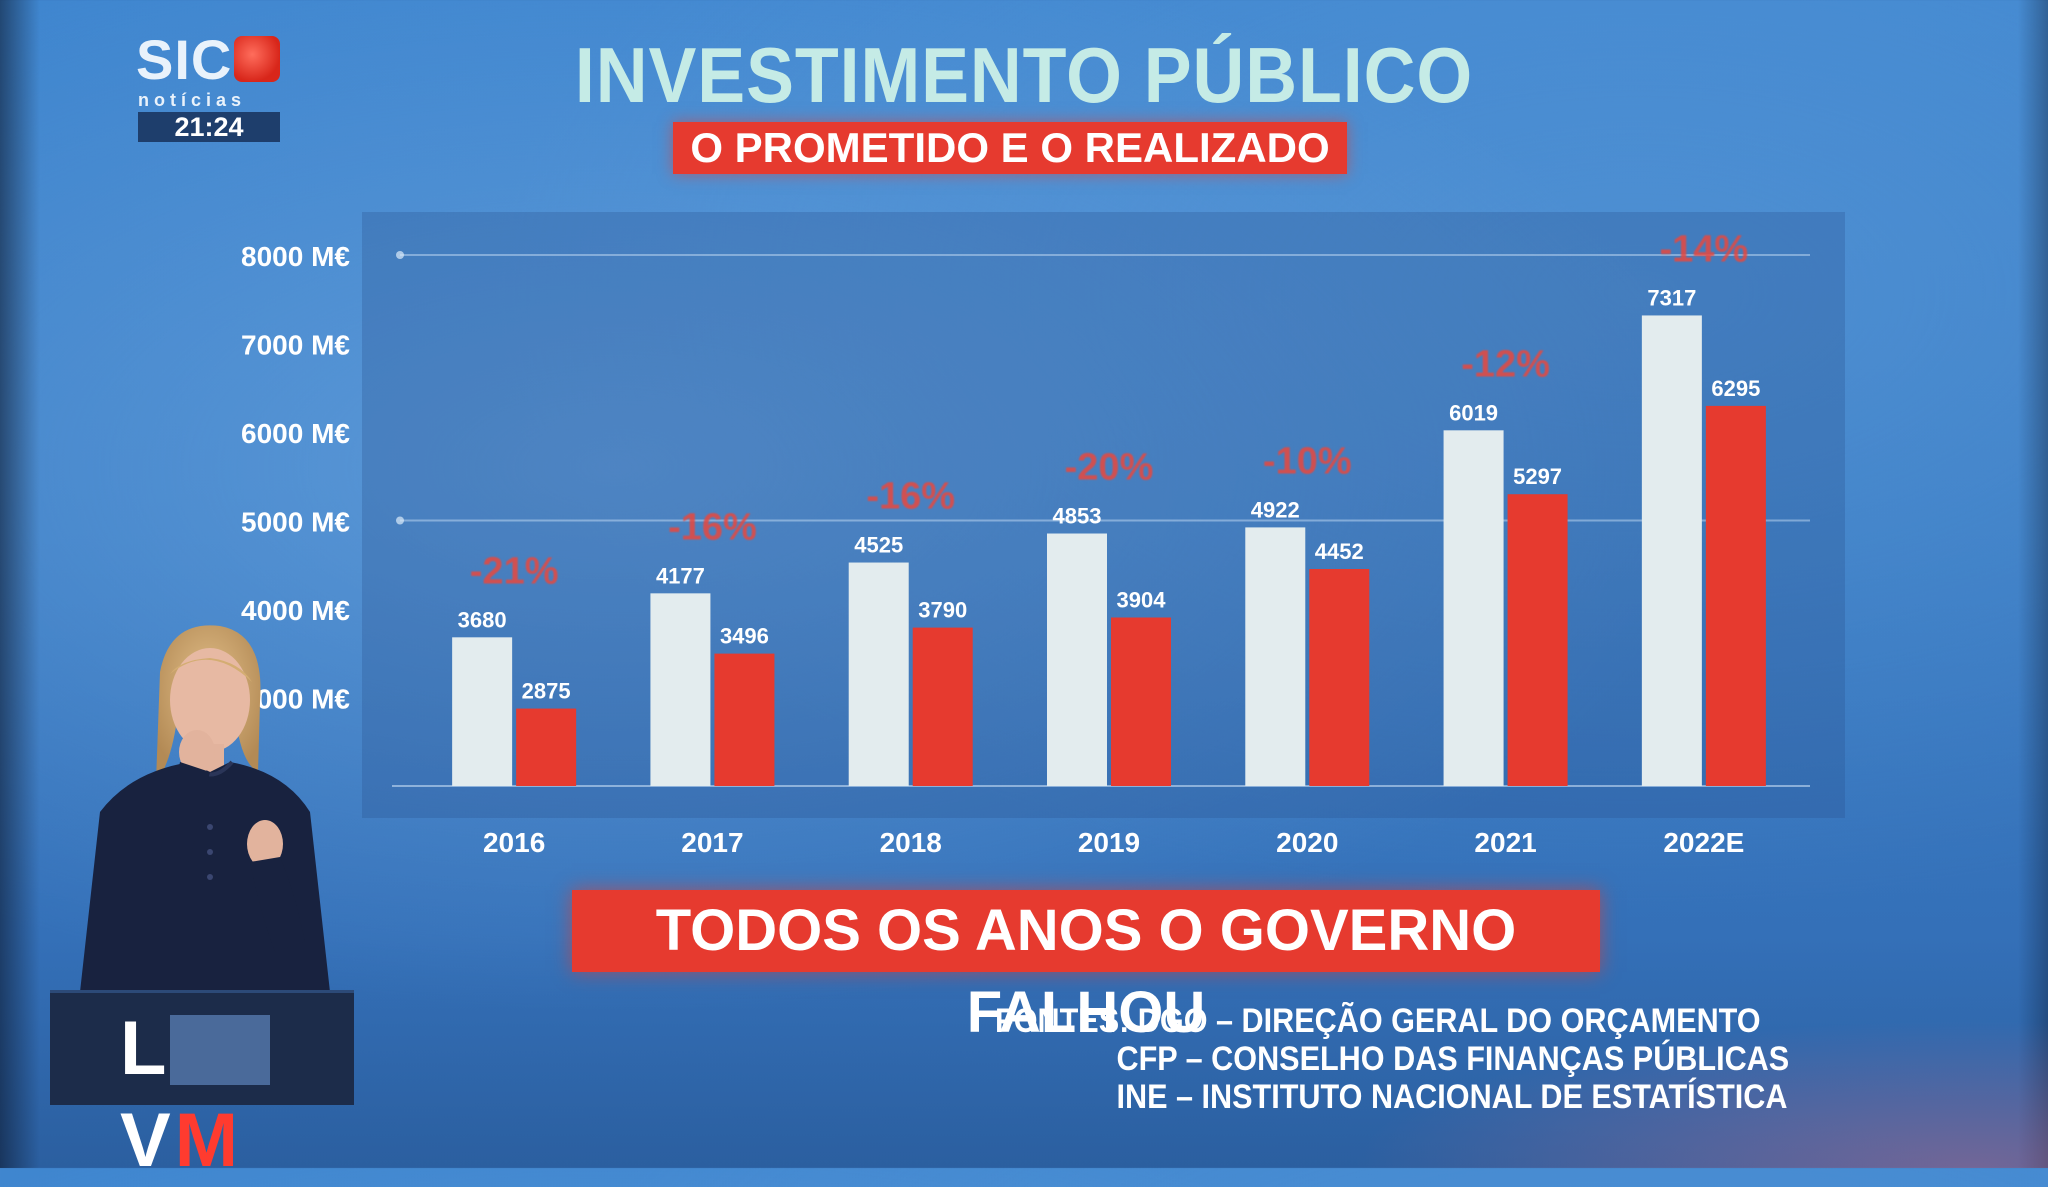  What do you see at coordinates (1077, 659) in the screenshot?
I see `bar-promised-2019` at bounding box center [1077, 659].